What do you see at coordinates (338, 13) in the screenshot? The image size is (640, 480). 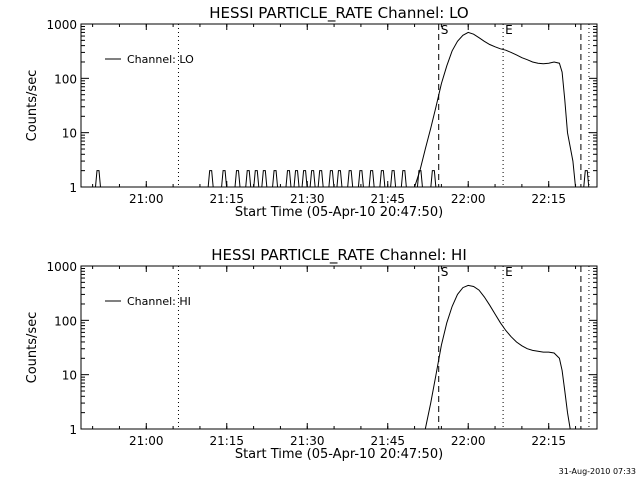 I see `chart-title: HESSI PARTICLE_RATE Channel: LO` at bounding box center [338, 13].